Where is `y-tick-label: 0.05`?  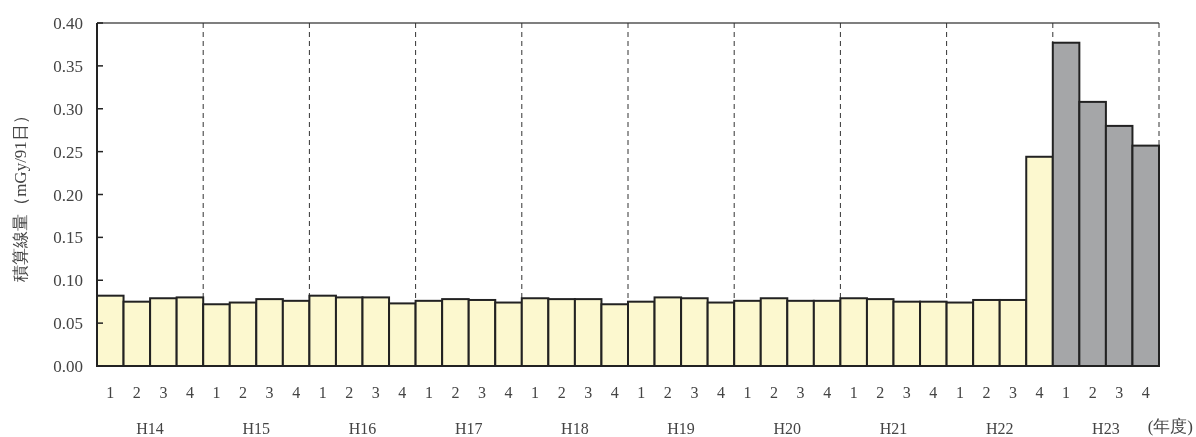
y-tick-label: 0.05 is located at coordinates (68, 324).